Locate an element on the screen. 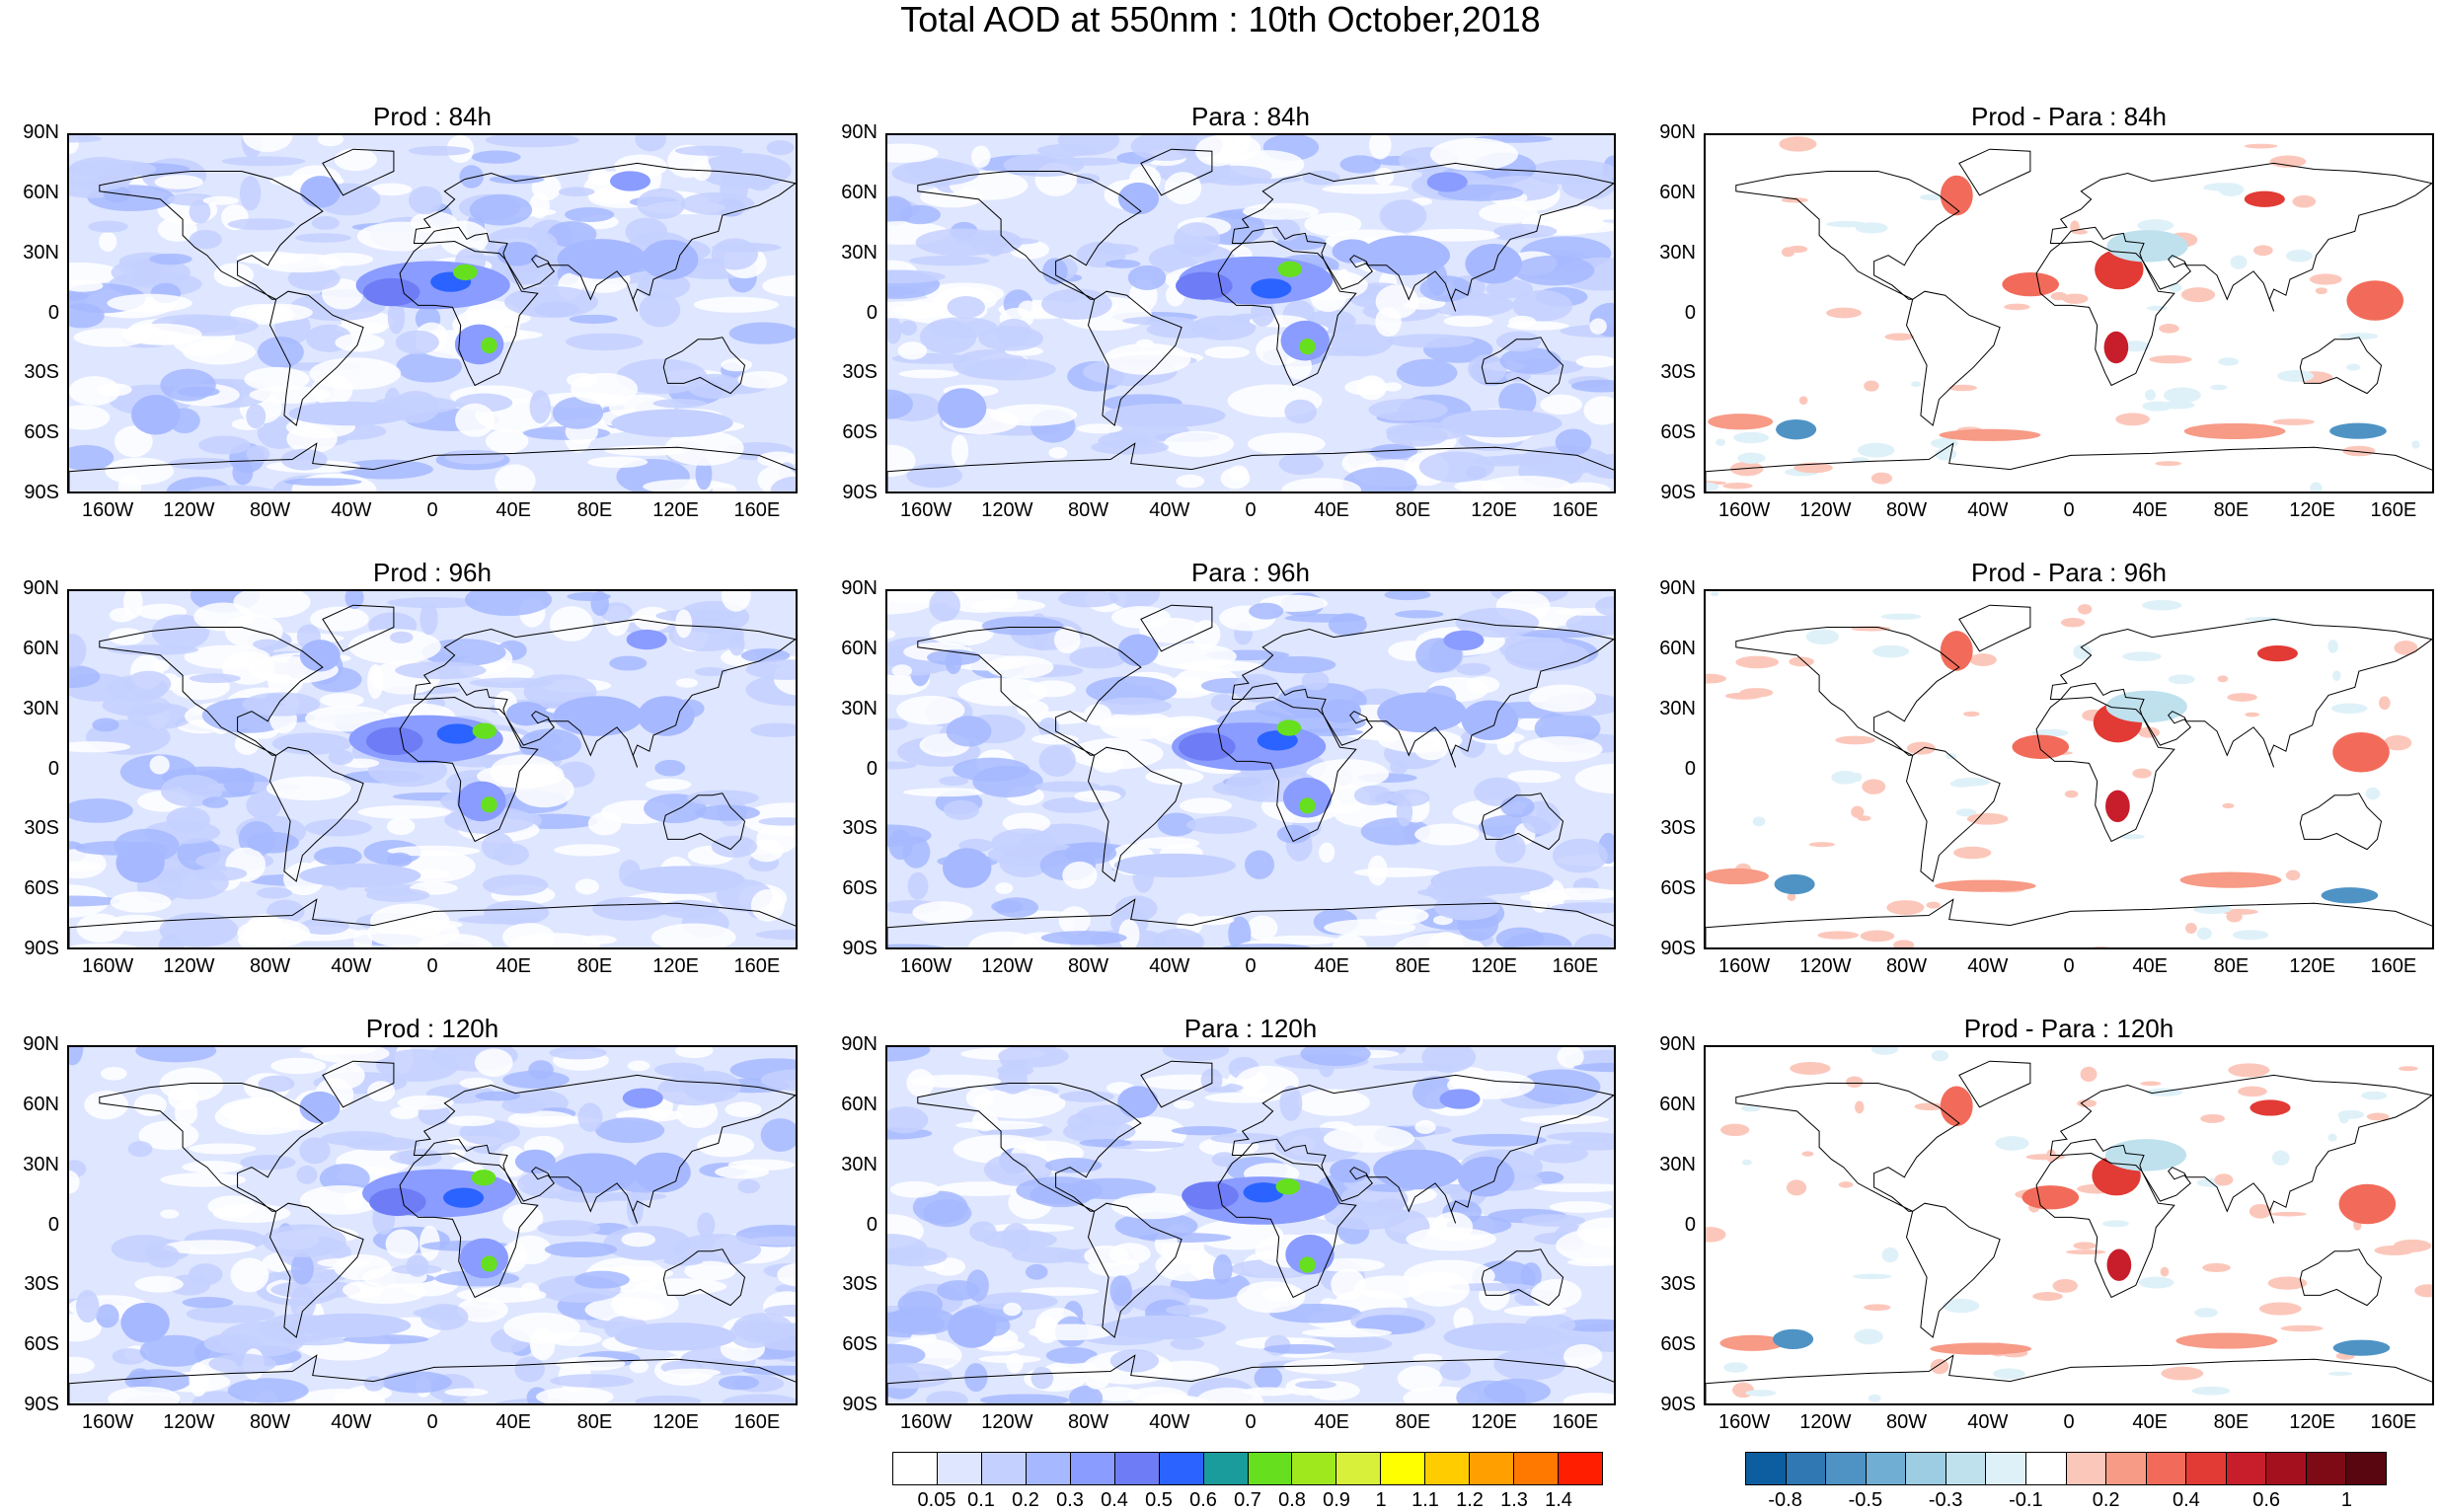 This screenshot has width=2441, height=1512. latitude-label: 30N is located at coordinates (1678, 1164).